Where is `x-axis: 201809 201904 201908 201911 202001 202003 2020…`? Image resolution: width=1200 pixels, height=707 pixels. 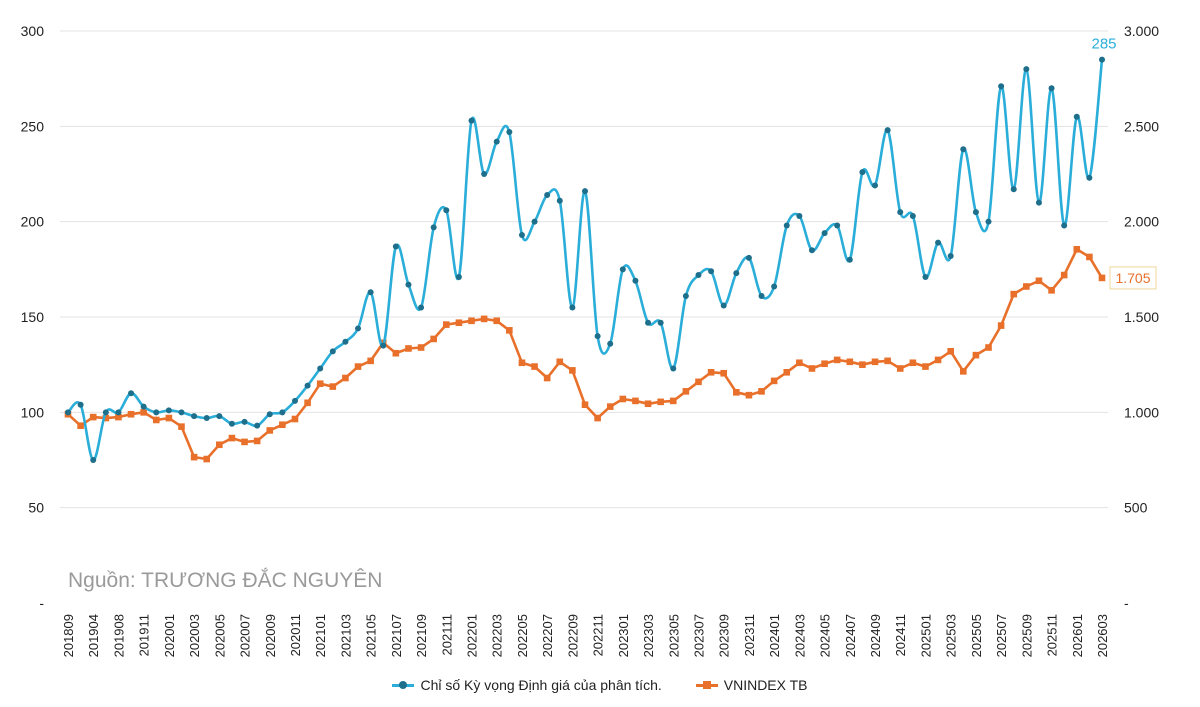 x-axis: 201809 201904 201908 201911 202001 202003 2020… is located at coordinates (585, 635).